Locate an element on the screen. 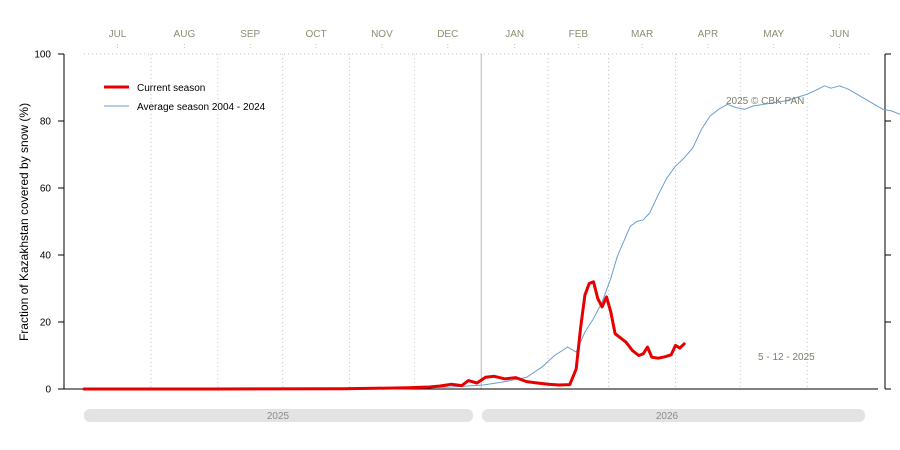  y-tick-label: 80 is located at coordinates (46, 122).